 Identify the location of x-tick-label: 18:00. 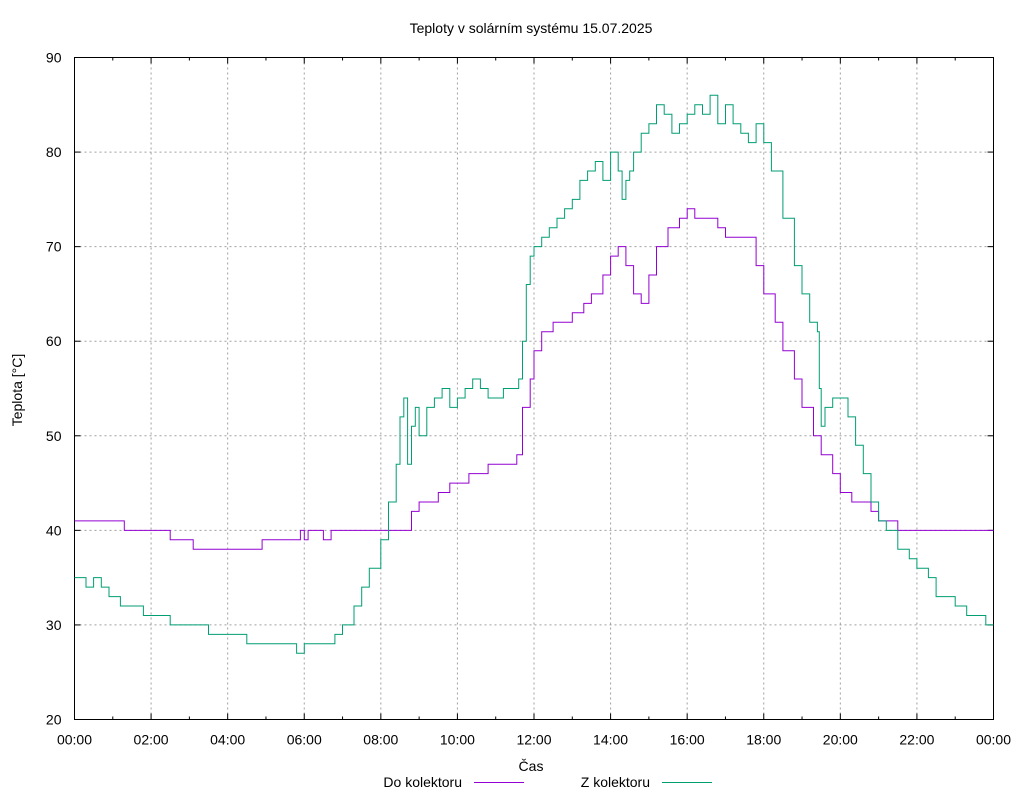
(763, 740).